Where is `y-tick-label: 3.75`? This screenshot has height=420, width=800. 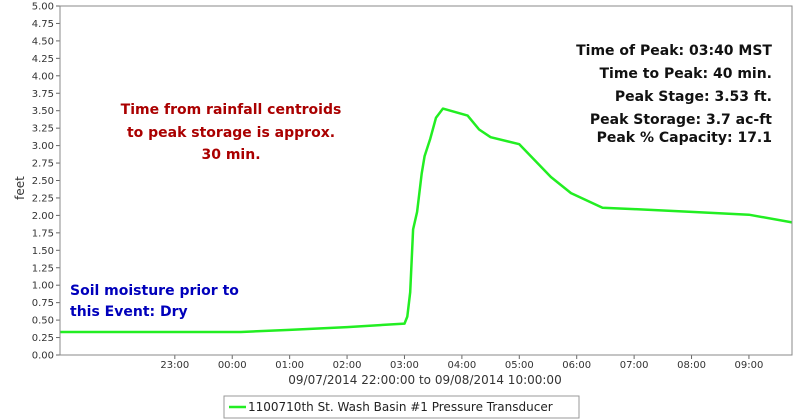
y-tick-label: 3.75 is located at coordinates (43, 94).